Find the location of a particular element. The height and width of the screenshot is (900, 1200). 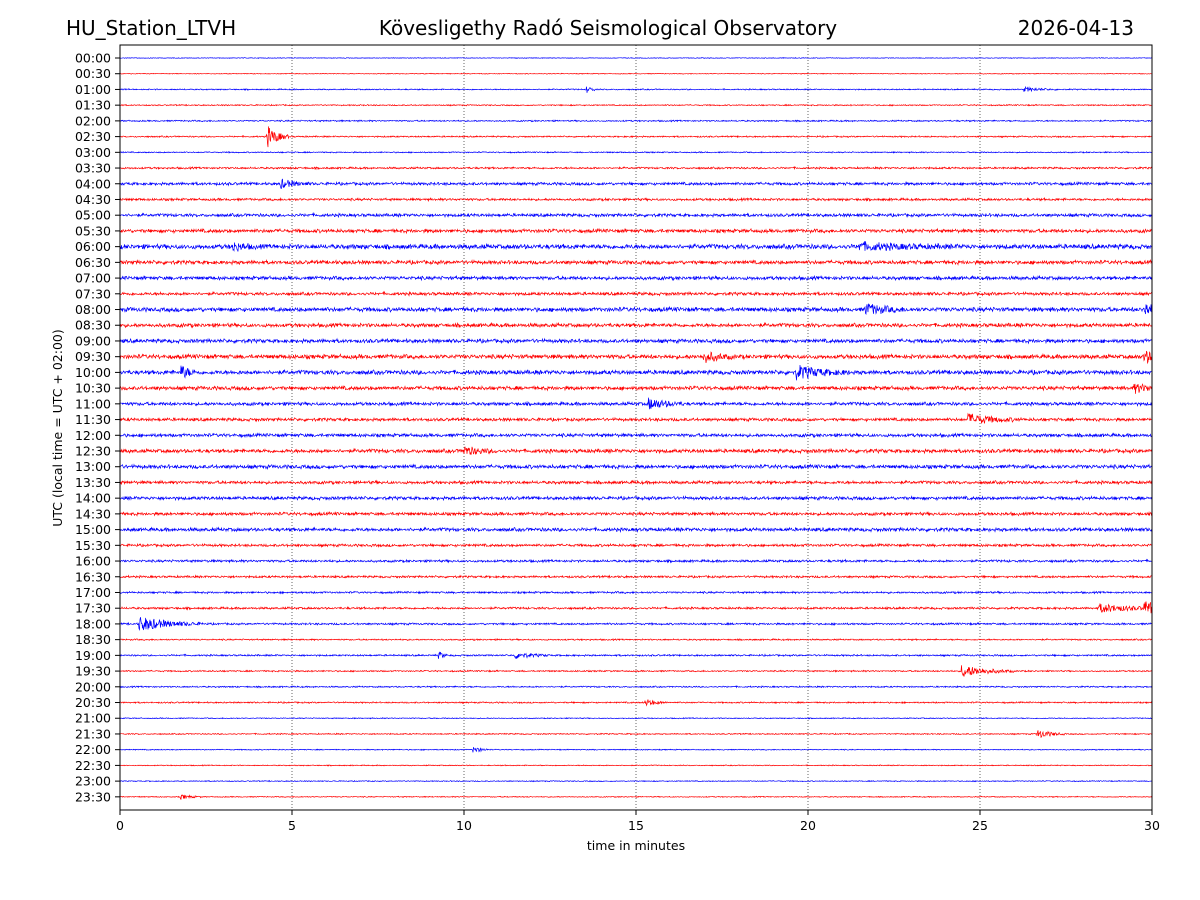

row-label: 23:00 is located at coordinates (93, 781).